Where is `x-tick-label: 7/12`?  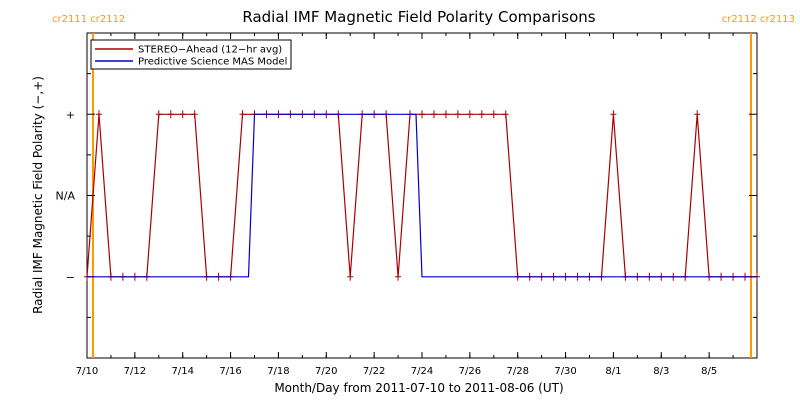
x-tick-label: 7/12 is located at coordinates (135, 371).